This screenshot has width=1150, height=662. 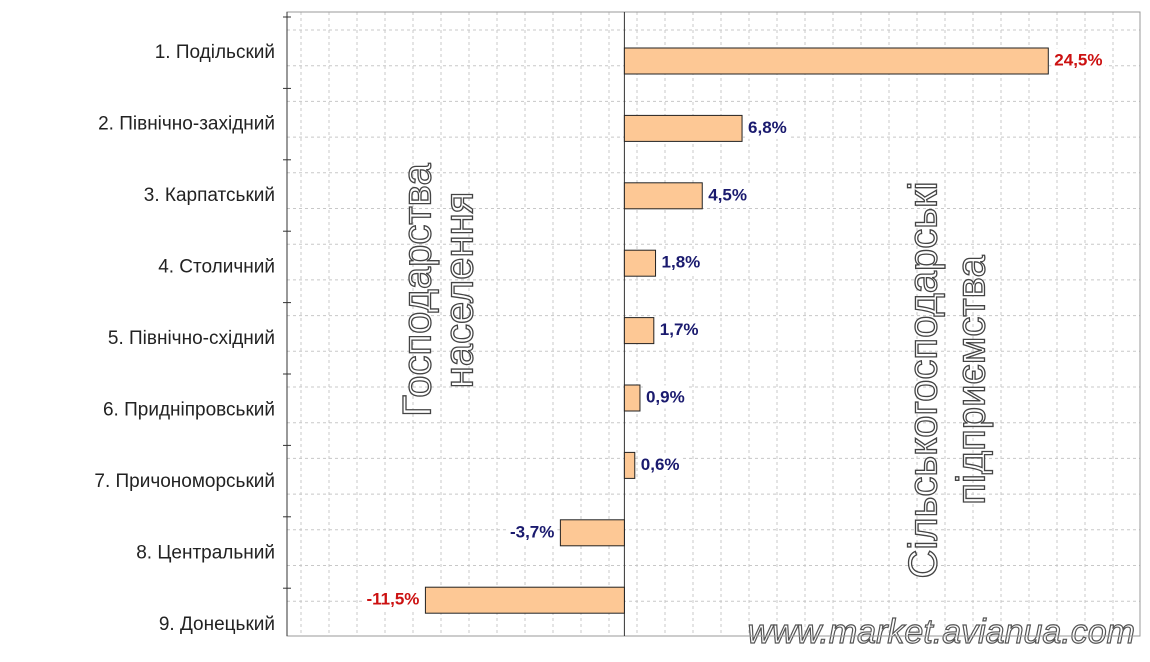 I want to click on value-label: 4,5%, so click(x=727, y=194).